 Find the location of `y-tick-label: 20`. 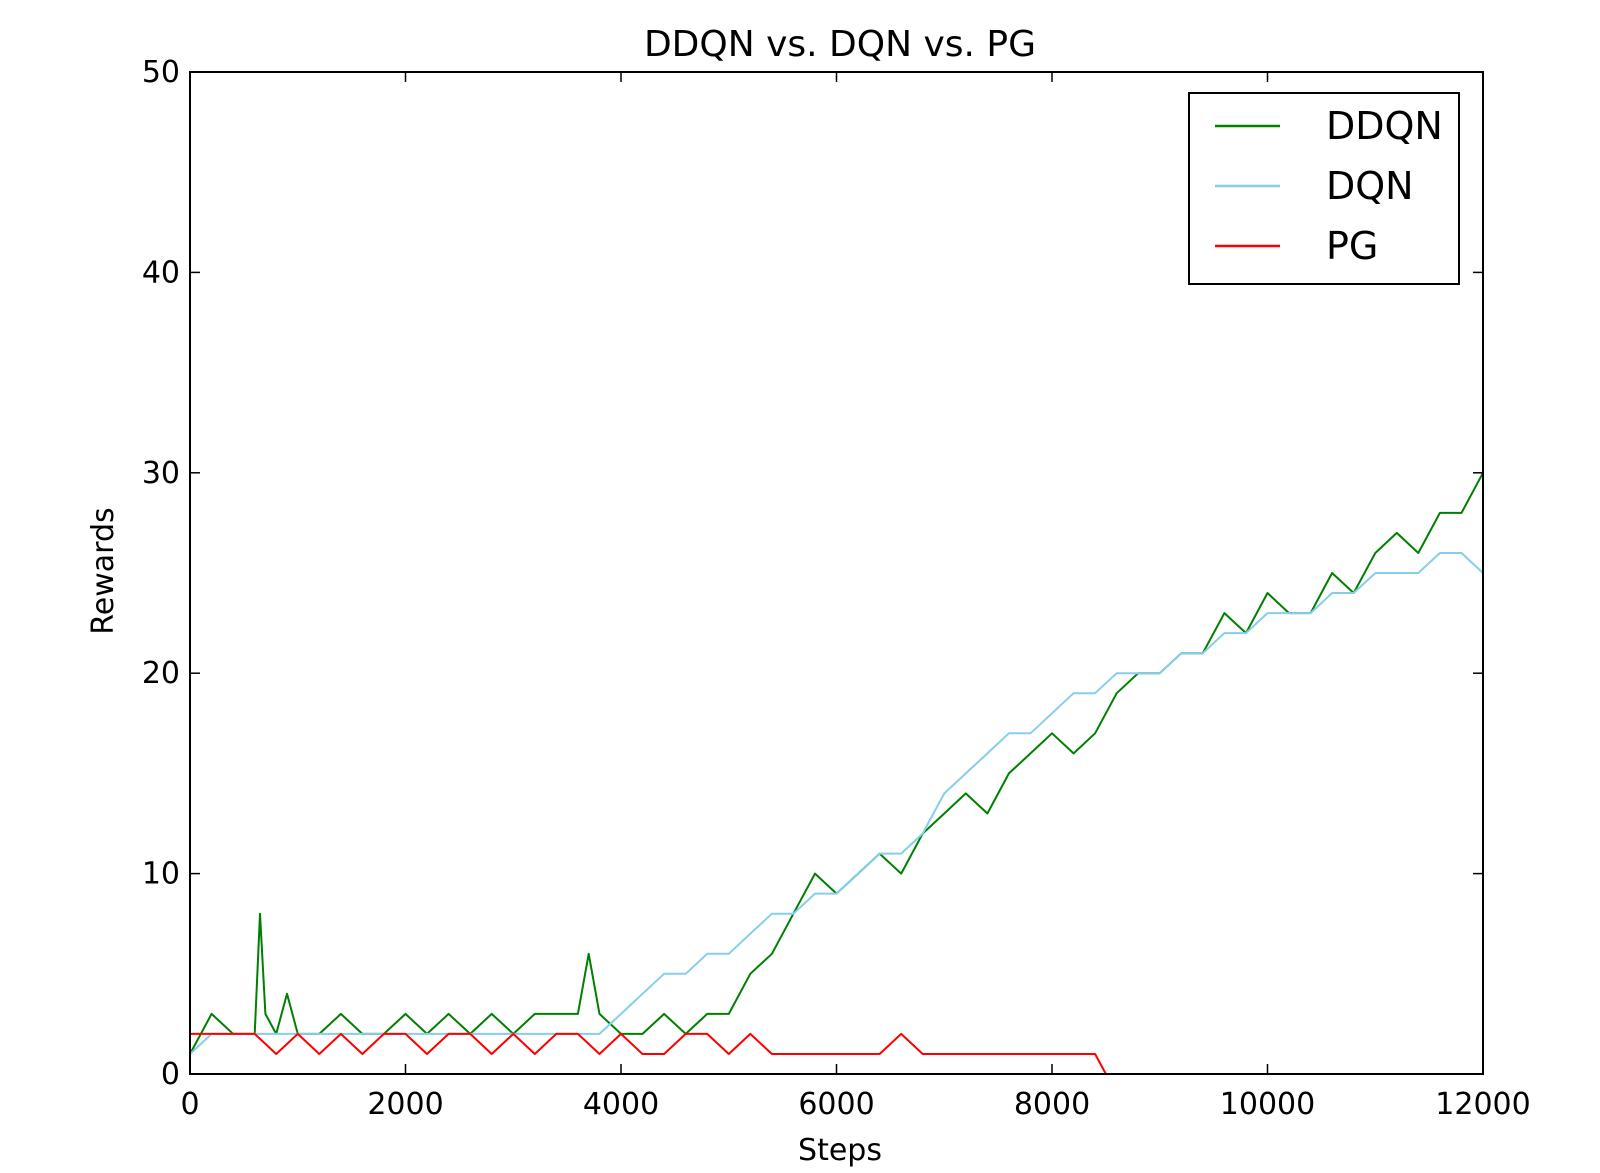

y-tick-label: 20 is located at coordinates (161, 673).